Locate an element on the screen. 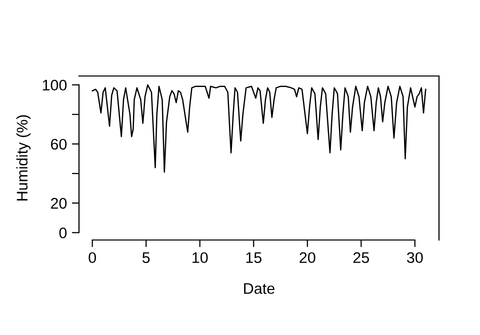 This screenshot has height=335, width=480. x-tick-label: 10 is located at coordinates (200, 258).